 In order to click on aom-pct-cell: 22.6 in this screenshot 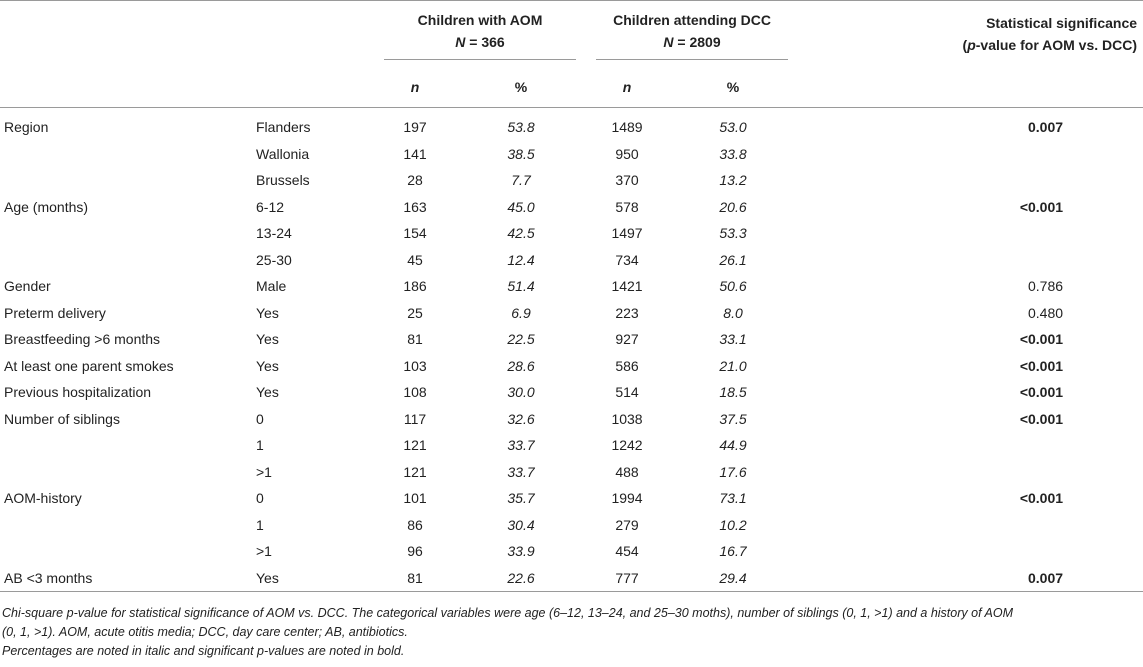, I will do `click(521, 578)`.